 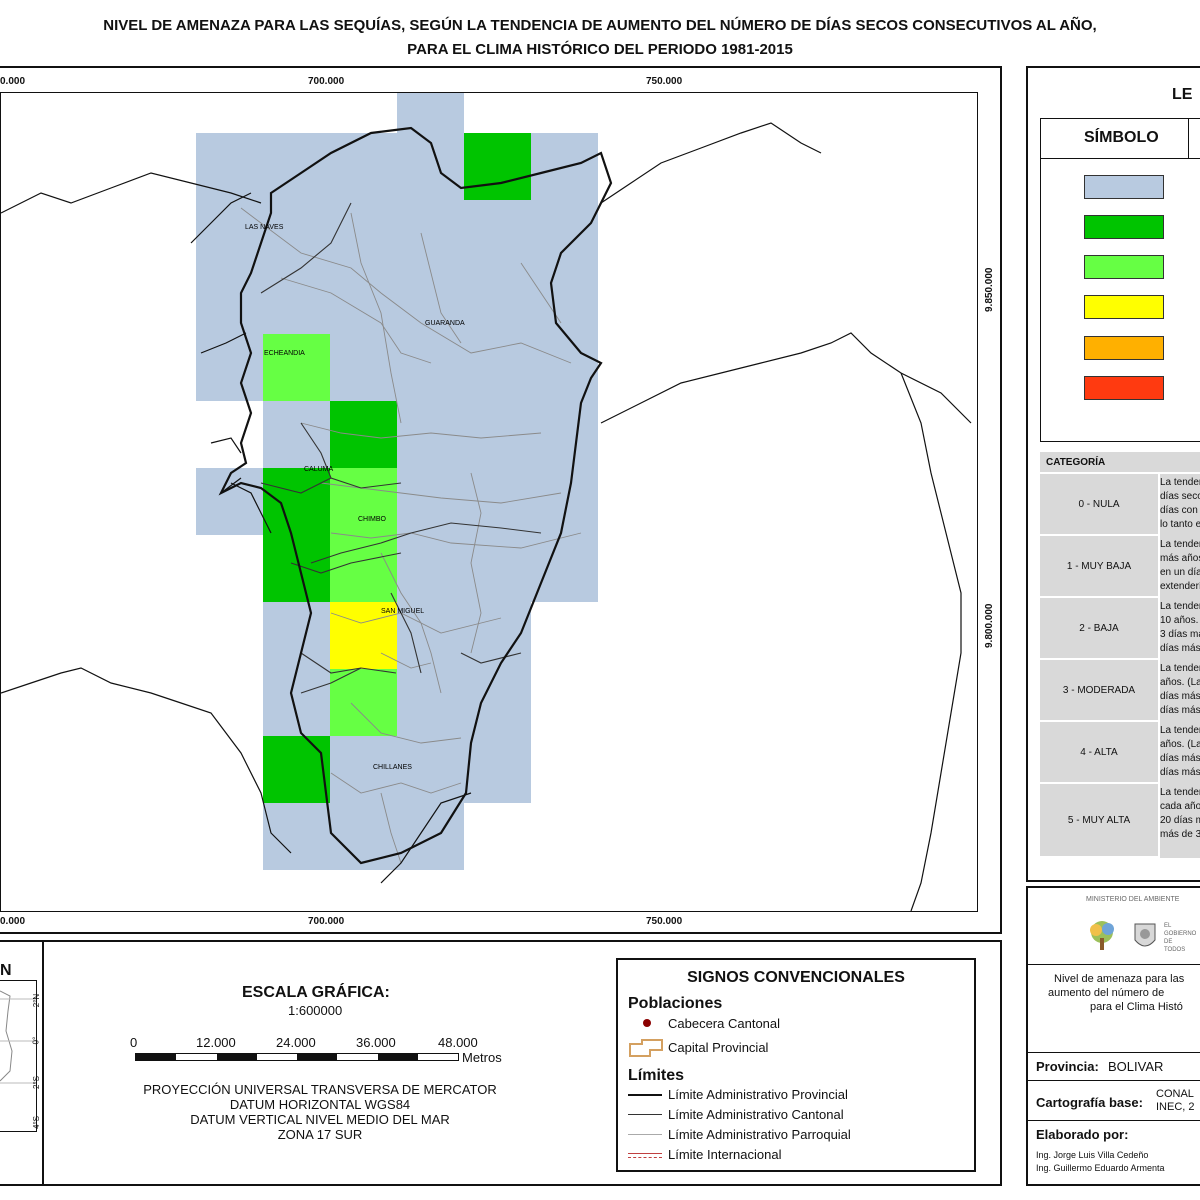 What do you see at coordinates (1113, 1036) in the screenshot?
I see `credits-panel` at bounding box center [1113, 1036].